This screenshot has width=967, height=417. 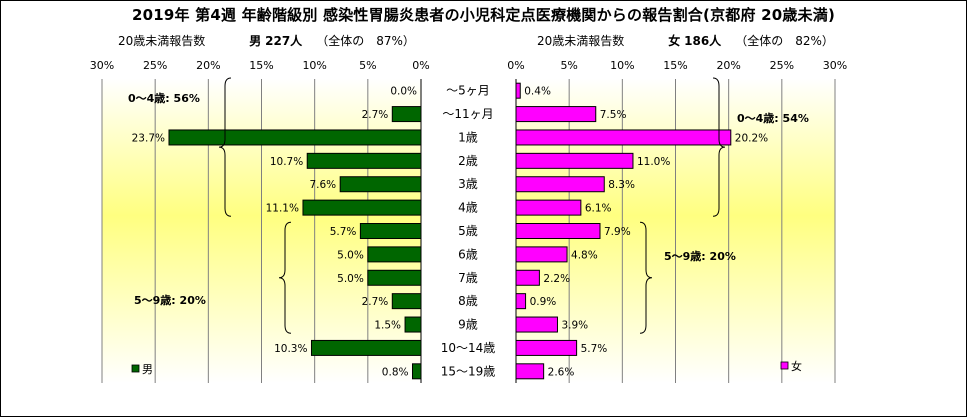 What do you see at coordinates (102, 65) in the screenshot?
I see `x-tick-label-male: 30%` at bounding box center [102, 65].